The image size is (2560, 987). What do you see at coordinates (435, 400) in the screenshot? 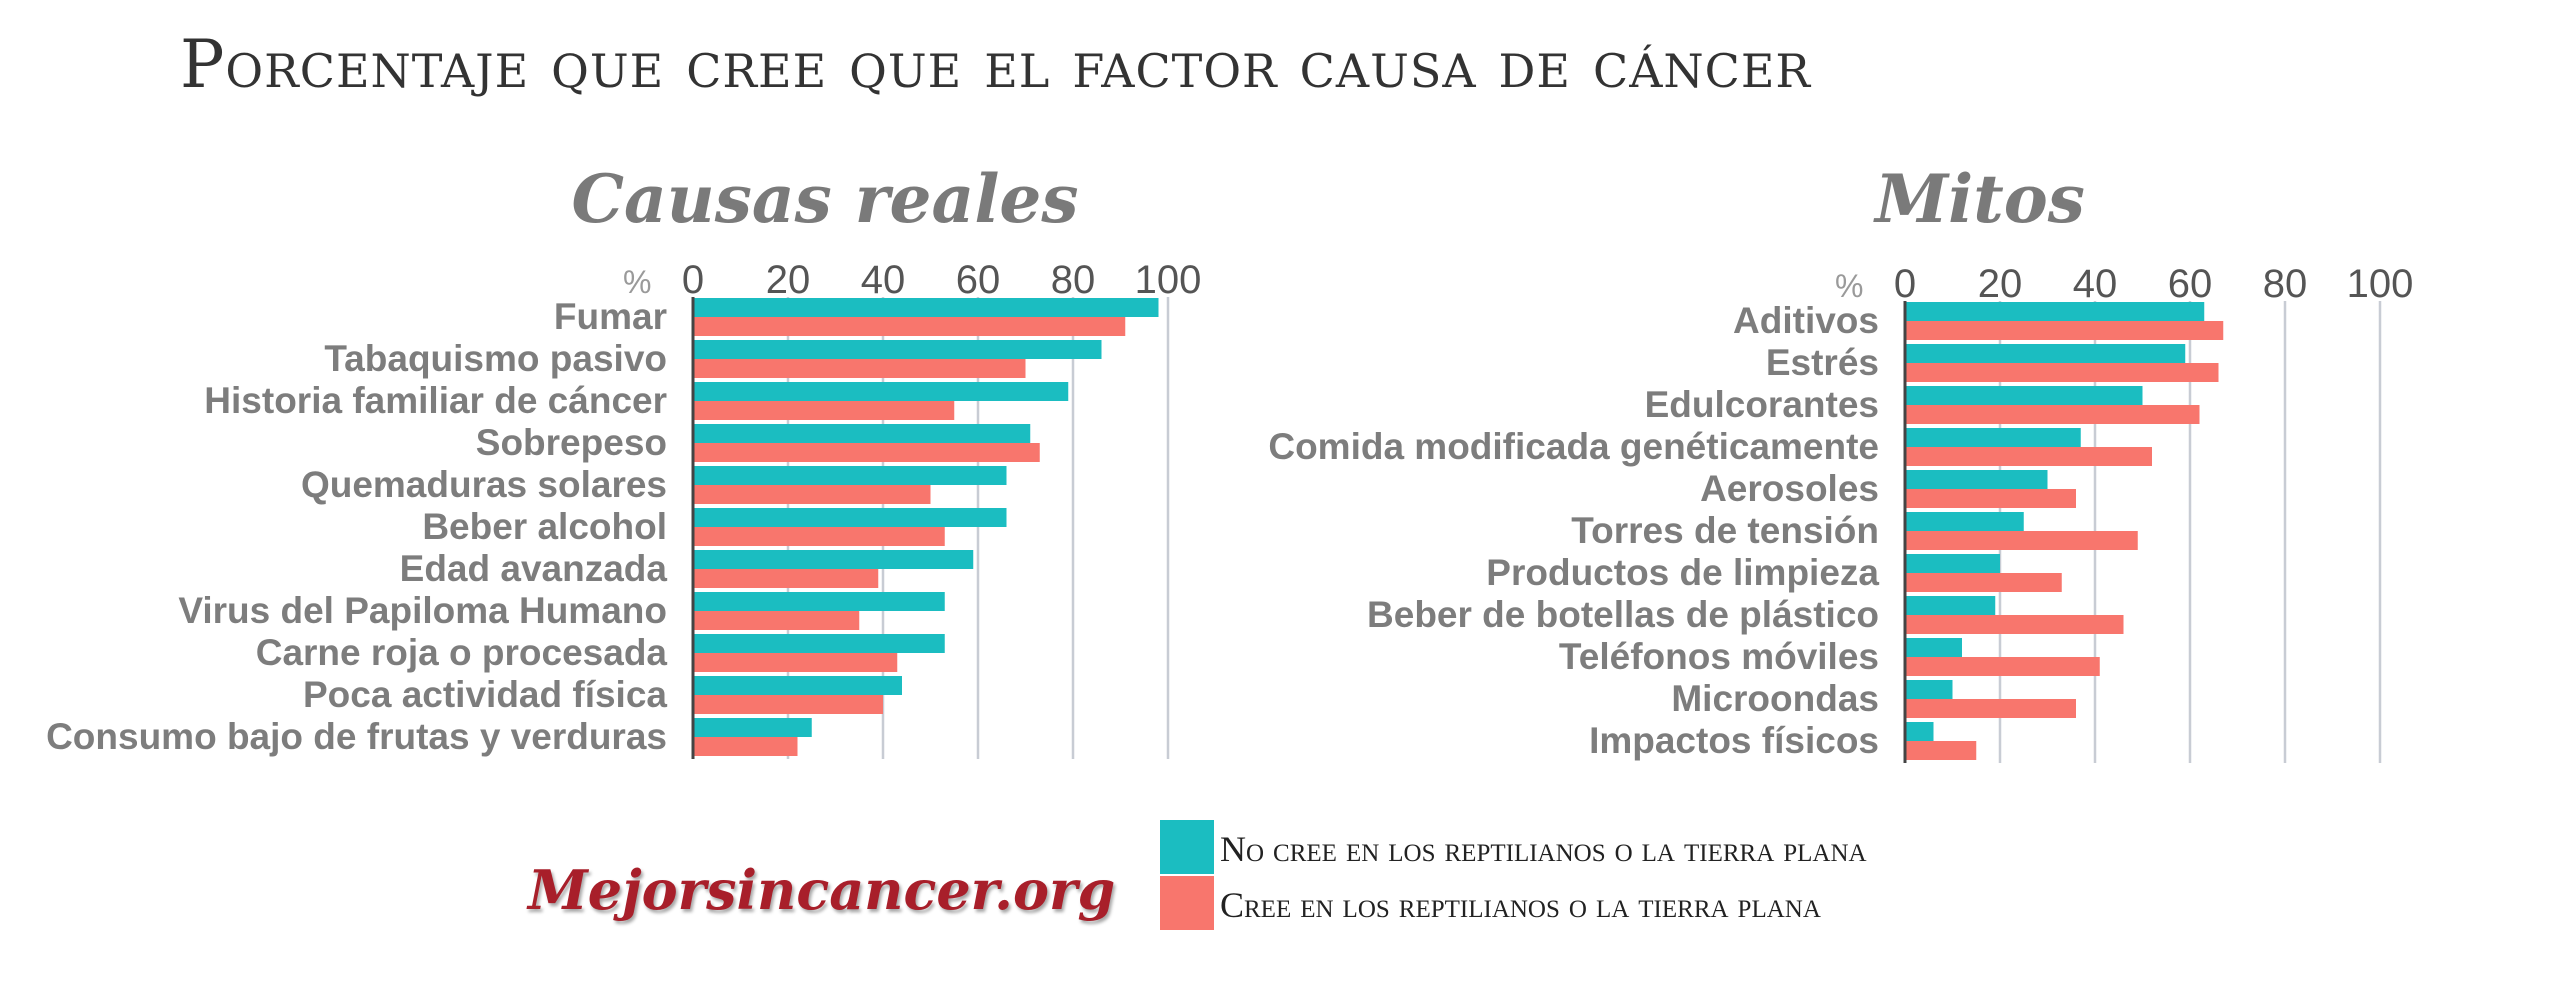
I see `category-label: Historia familiar de cáncer` at bounding box center [435, 400].